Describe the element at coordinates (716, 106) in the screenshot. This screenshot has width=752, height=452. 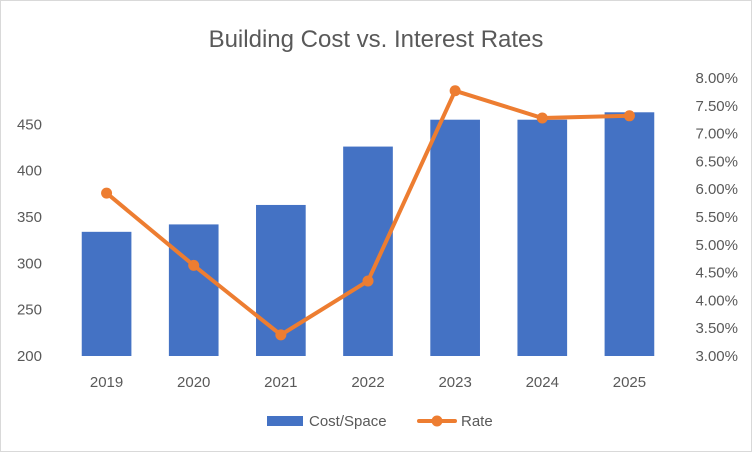
I see `y-right-tick-label: 7.50%` at that location.